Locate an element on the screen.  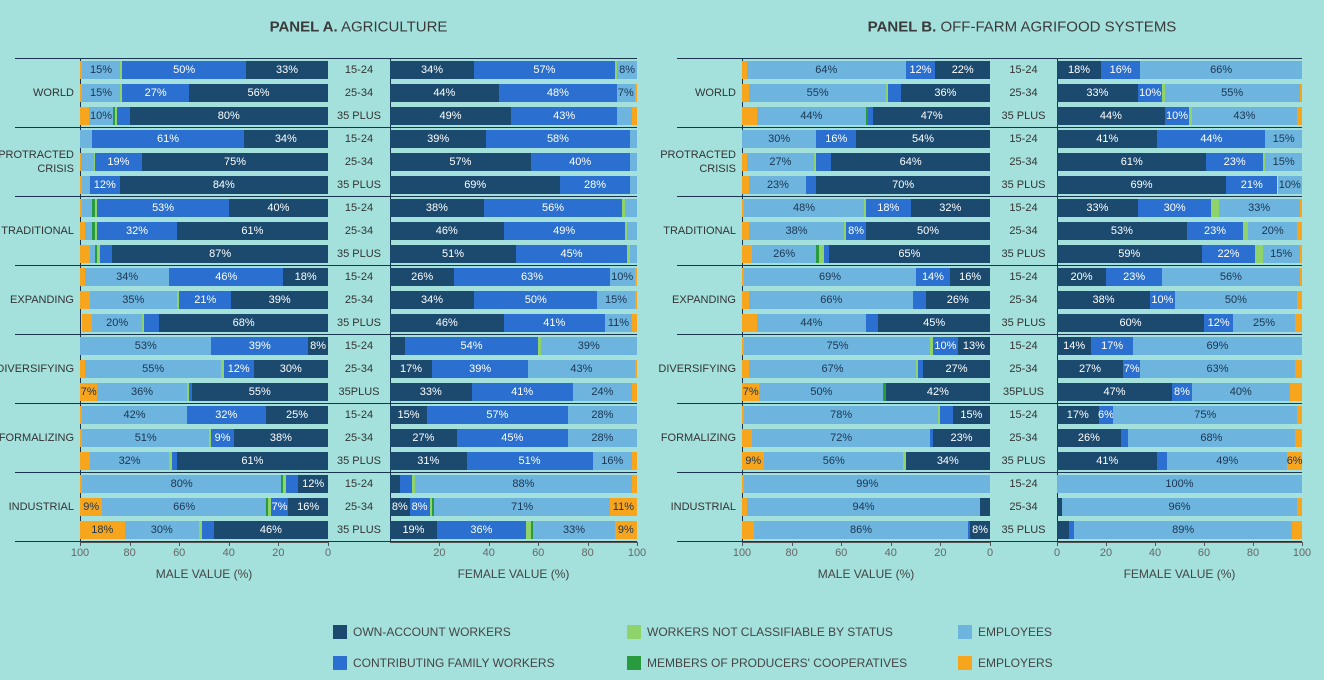
bar-segment: 88% is located at coordinates (523, 483).